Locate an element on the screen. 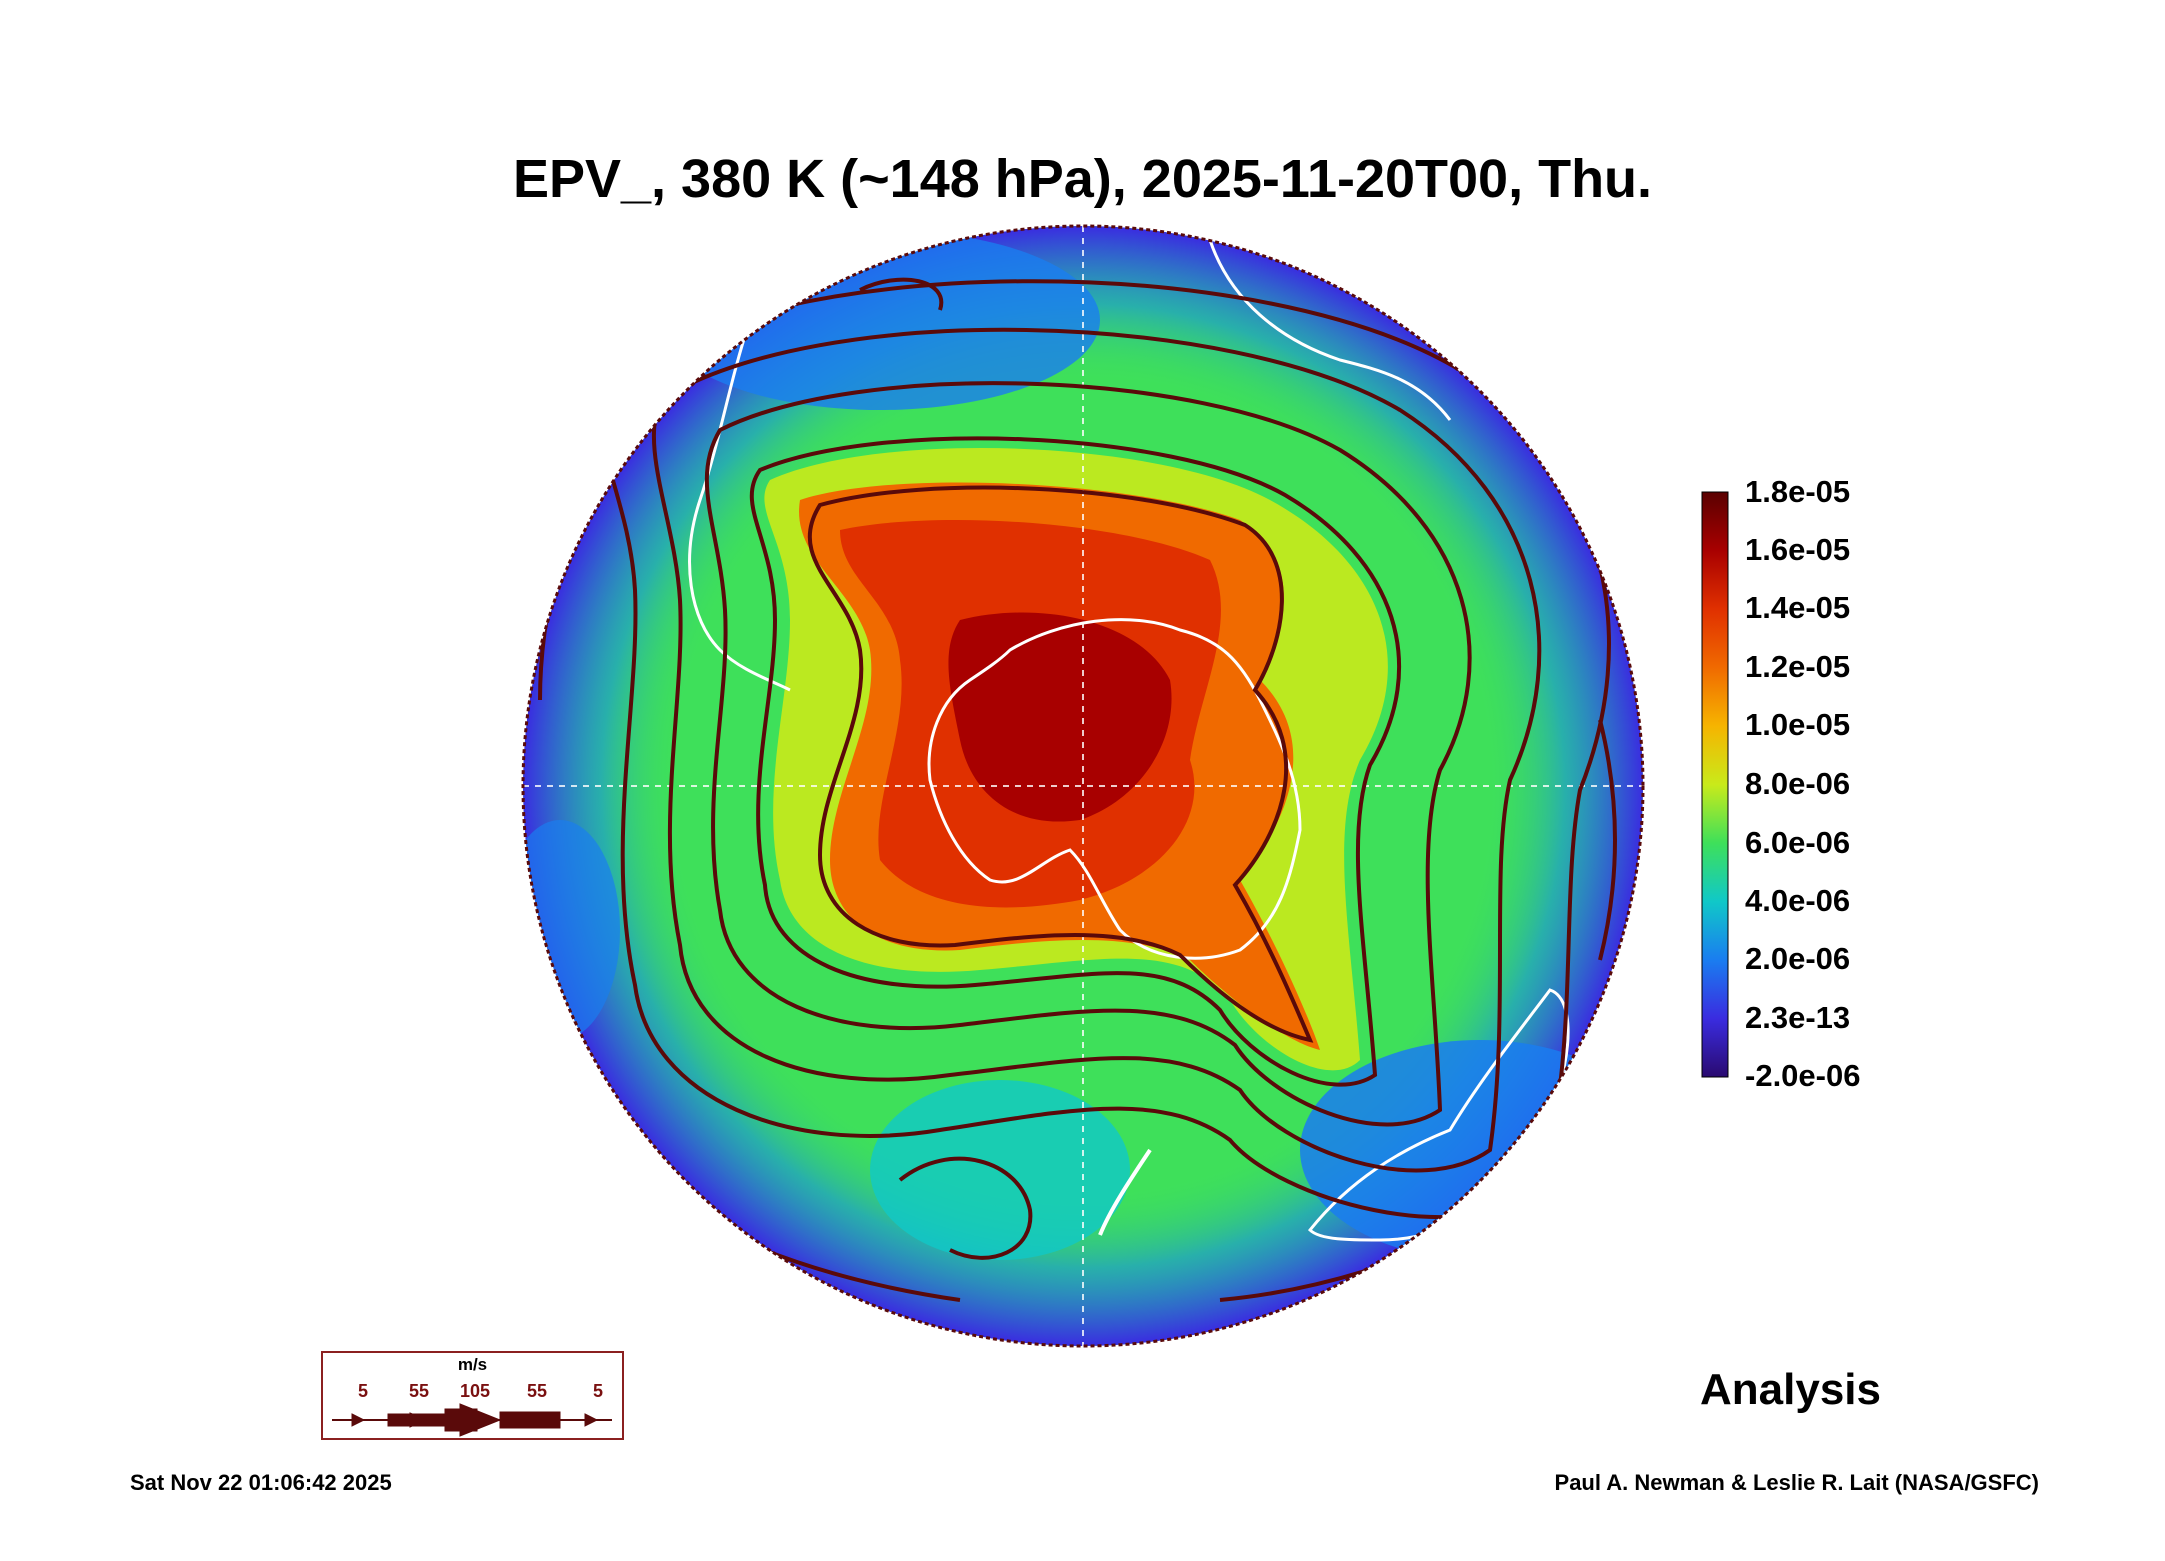 The image size is (2165, 1561). legend-speed-label: 105 is located at coordinates (475, 1391).